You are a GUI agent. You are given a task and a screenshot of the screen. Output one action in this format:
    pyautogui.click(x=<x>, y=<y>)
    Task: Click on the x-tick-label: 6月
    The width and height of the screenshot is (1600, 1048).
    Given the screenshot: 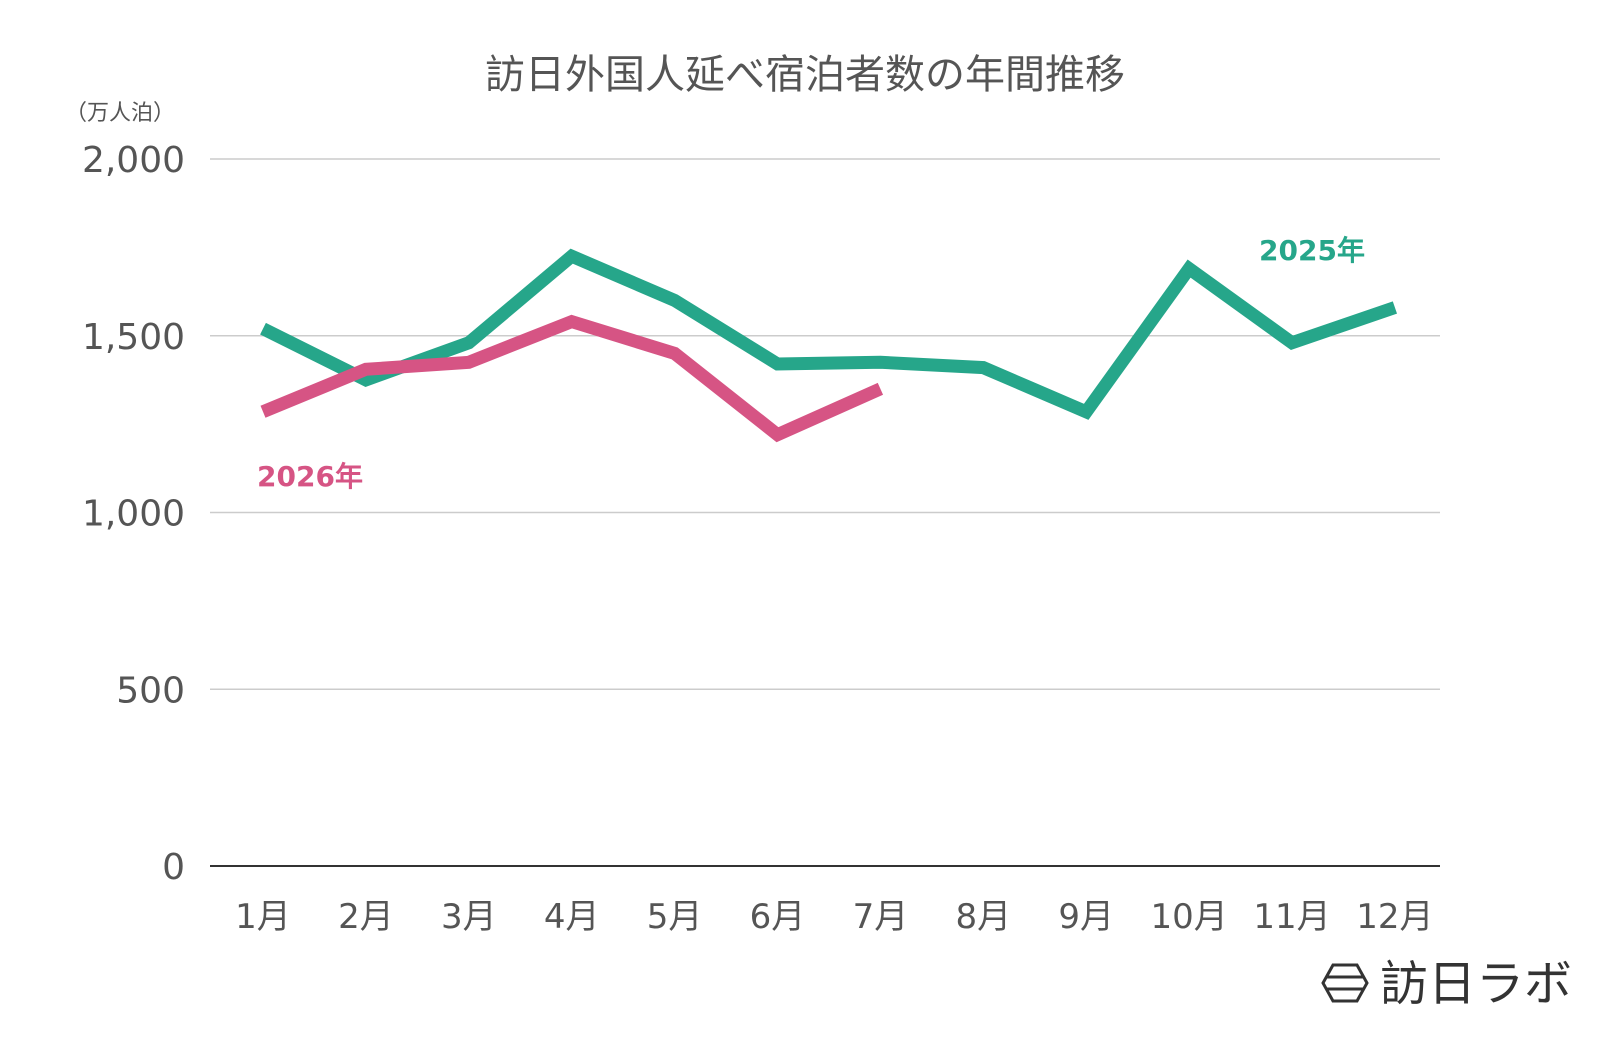 What is the action you would take?
    pyautogui.click(x=778, y=917)
    